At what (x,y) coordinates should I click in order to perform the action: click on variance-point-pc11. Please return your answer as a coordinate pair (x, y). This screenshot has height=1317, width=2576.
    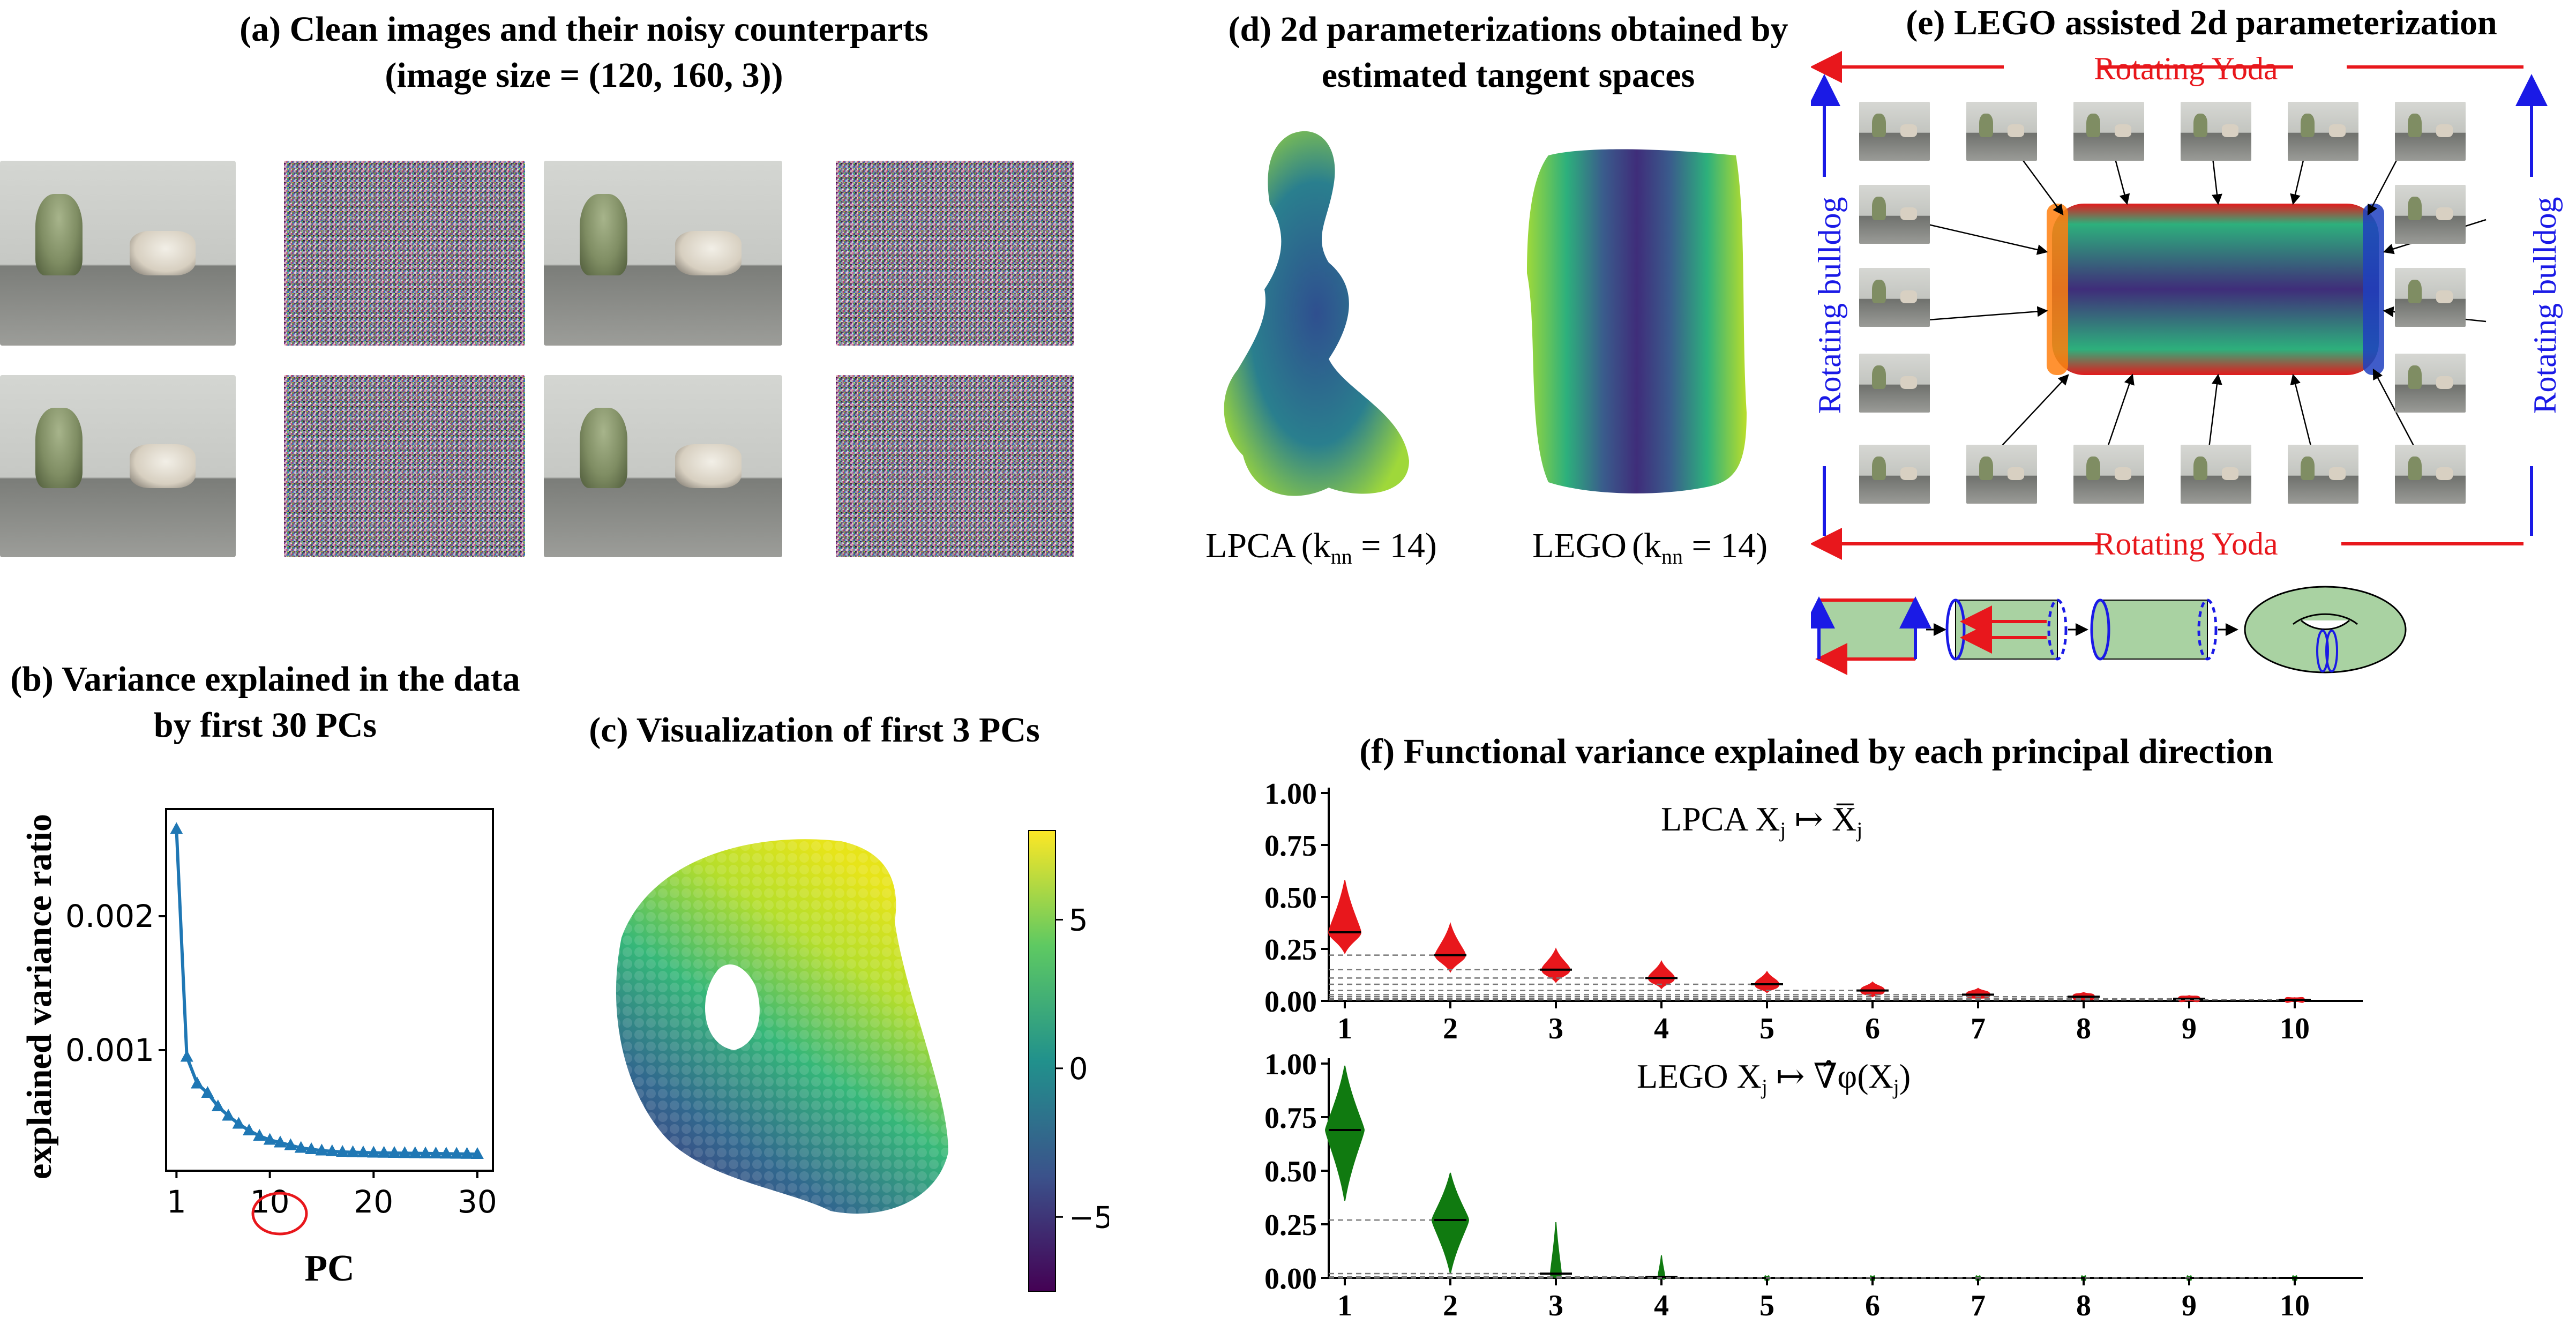
    Looking at the image, I should click on (280, 1142).